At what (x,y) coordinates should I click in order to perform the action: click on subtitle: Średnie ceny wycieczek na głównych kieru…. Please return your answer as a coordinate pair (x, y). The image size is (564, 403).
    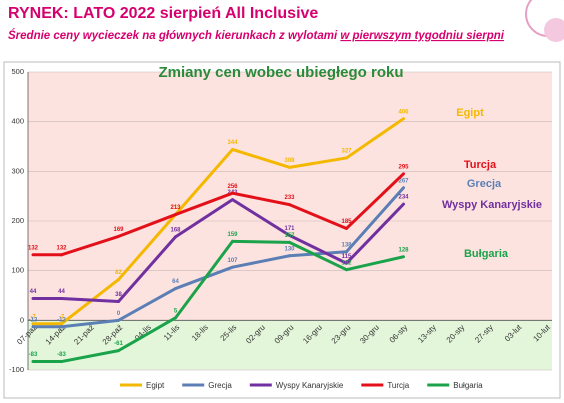
    Looking at the image, I should click on (174, 35).